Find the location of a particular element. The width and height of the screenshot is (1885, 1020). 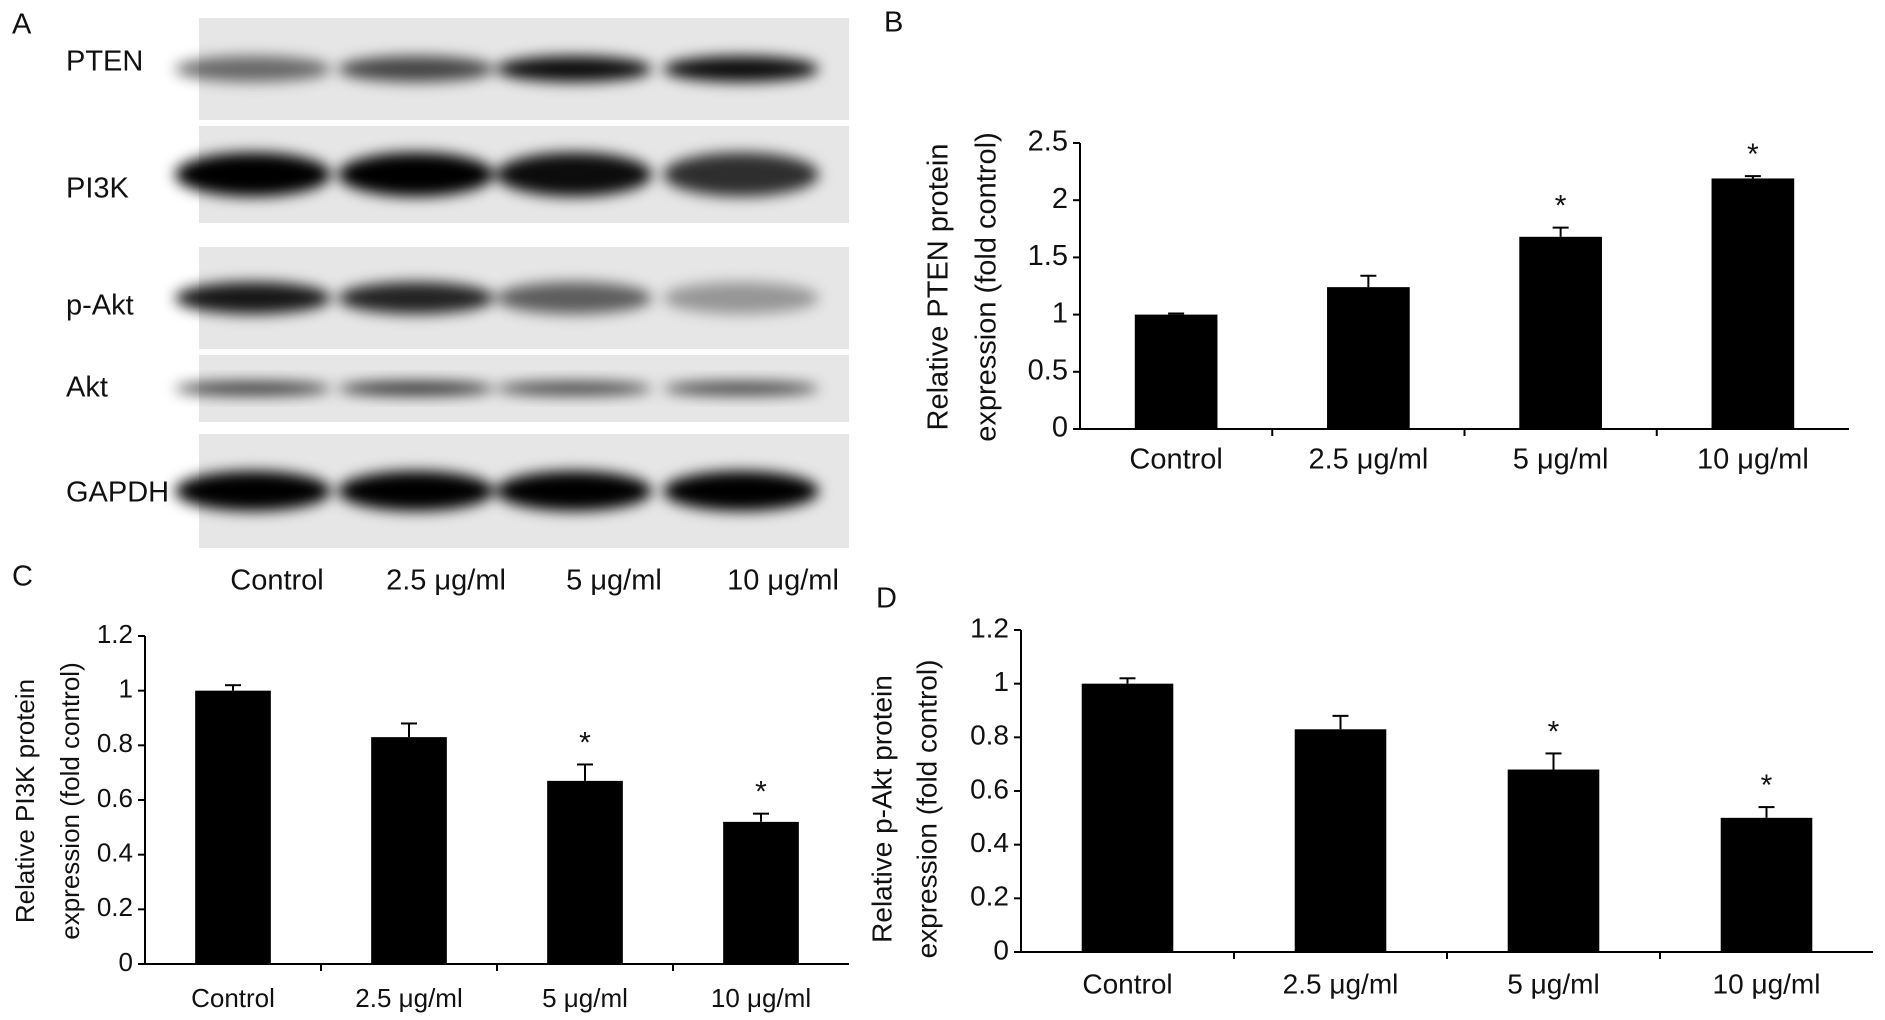

protein-label: Akt is located at coordinates (87, 388).